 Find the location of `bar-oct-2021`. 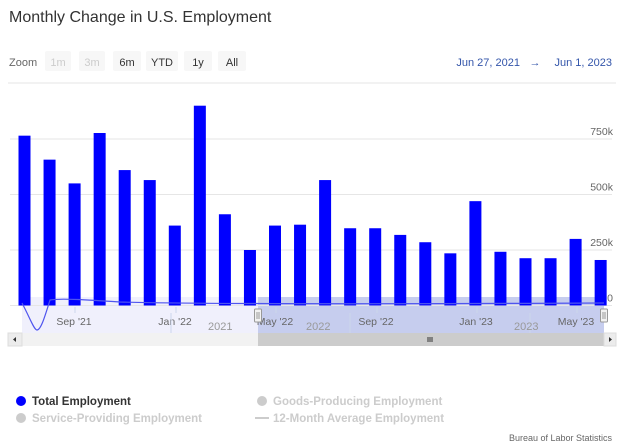

bar-oct-2021 is located at coordinates (99, 219).